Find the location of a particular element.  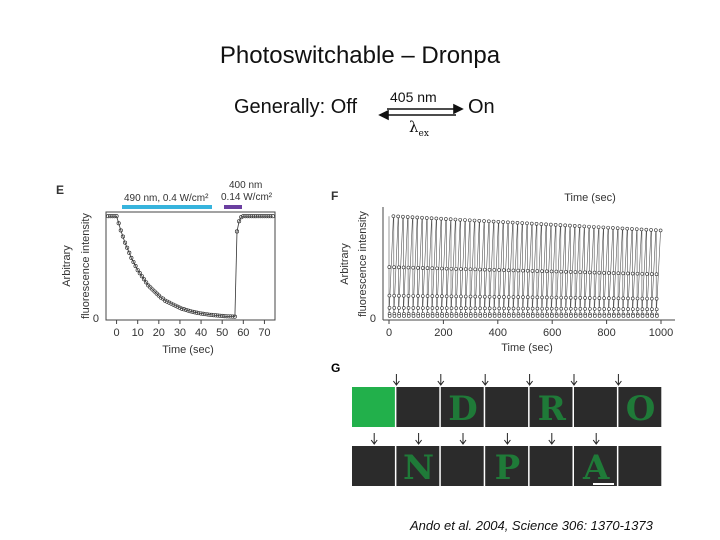

arrow-bottom-label: λex is located at coordinates (419, 128).